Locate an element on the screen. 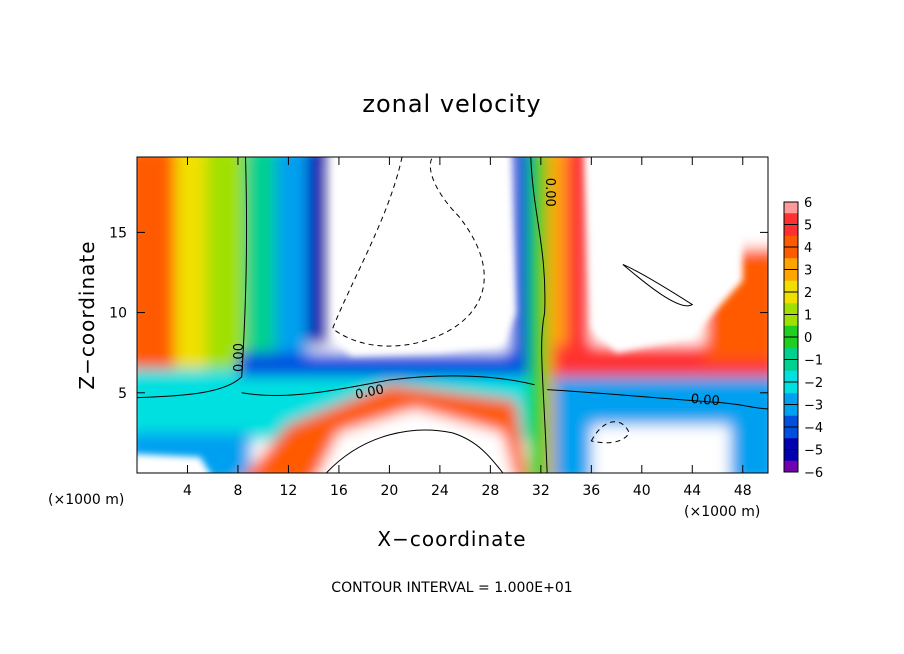  x-tick-label-32: 32 is located at coordinates (541, 491).